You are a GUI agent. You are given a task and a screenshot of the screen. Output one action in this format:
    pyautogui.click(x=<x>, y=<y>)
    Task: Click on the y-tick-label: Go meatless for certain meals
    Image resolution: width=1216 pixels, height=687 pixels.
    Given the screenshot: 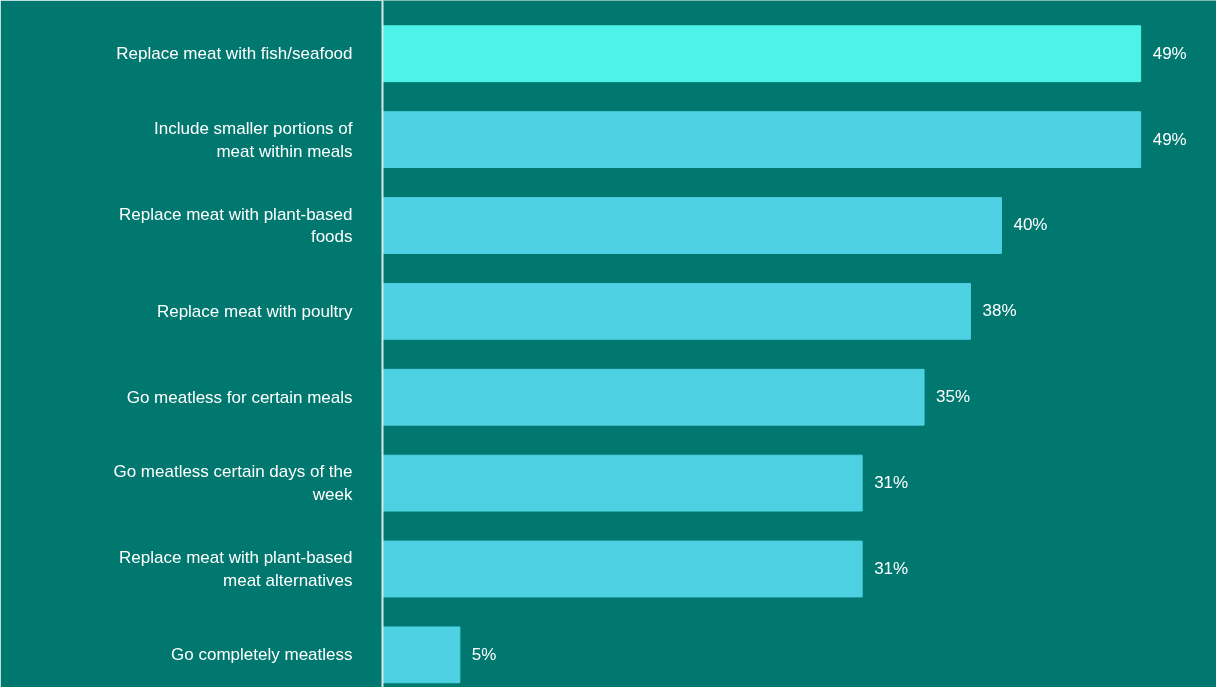 What is the action you would take?
    pyautogui.click(x=239, y=397)
    